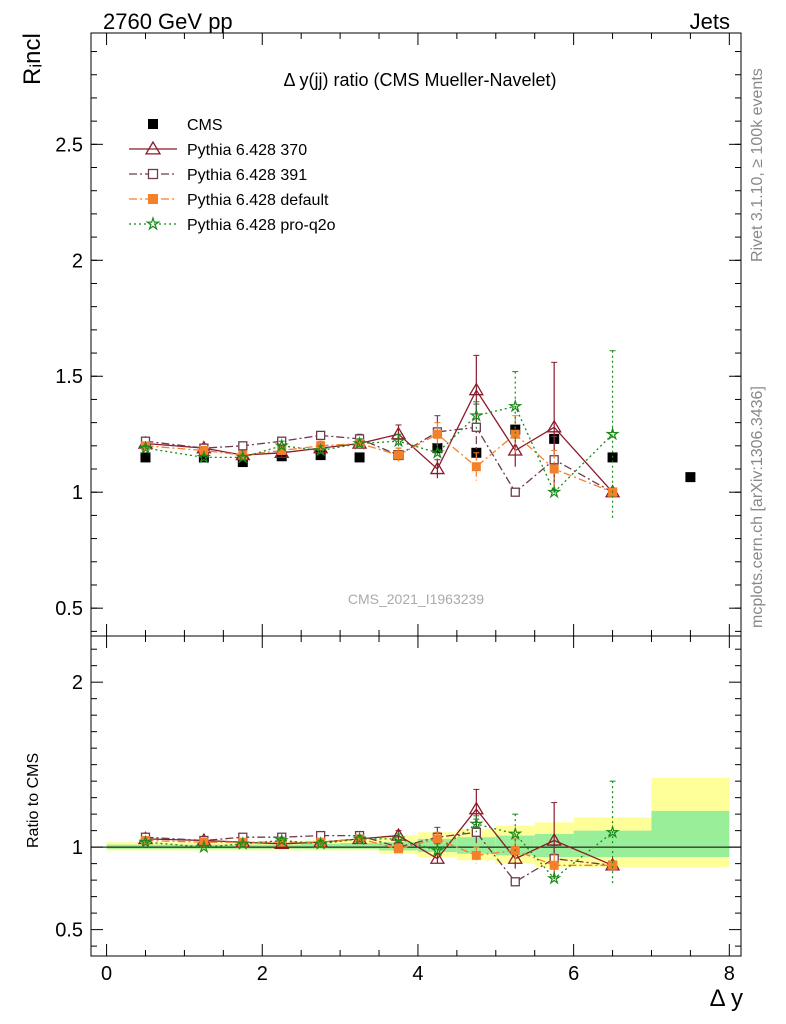 This screenshot has height=1024, width=786. I want to click on ratio-ylabel: Ratio to CMS, so click(33, 800).